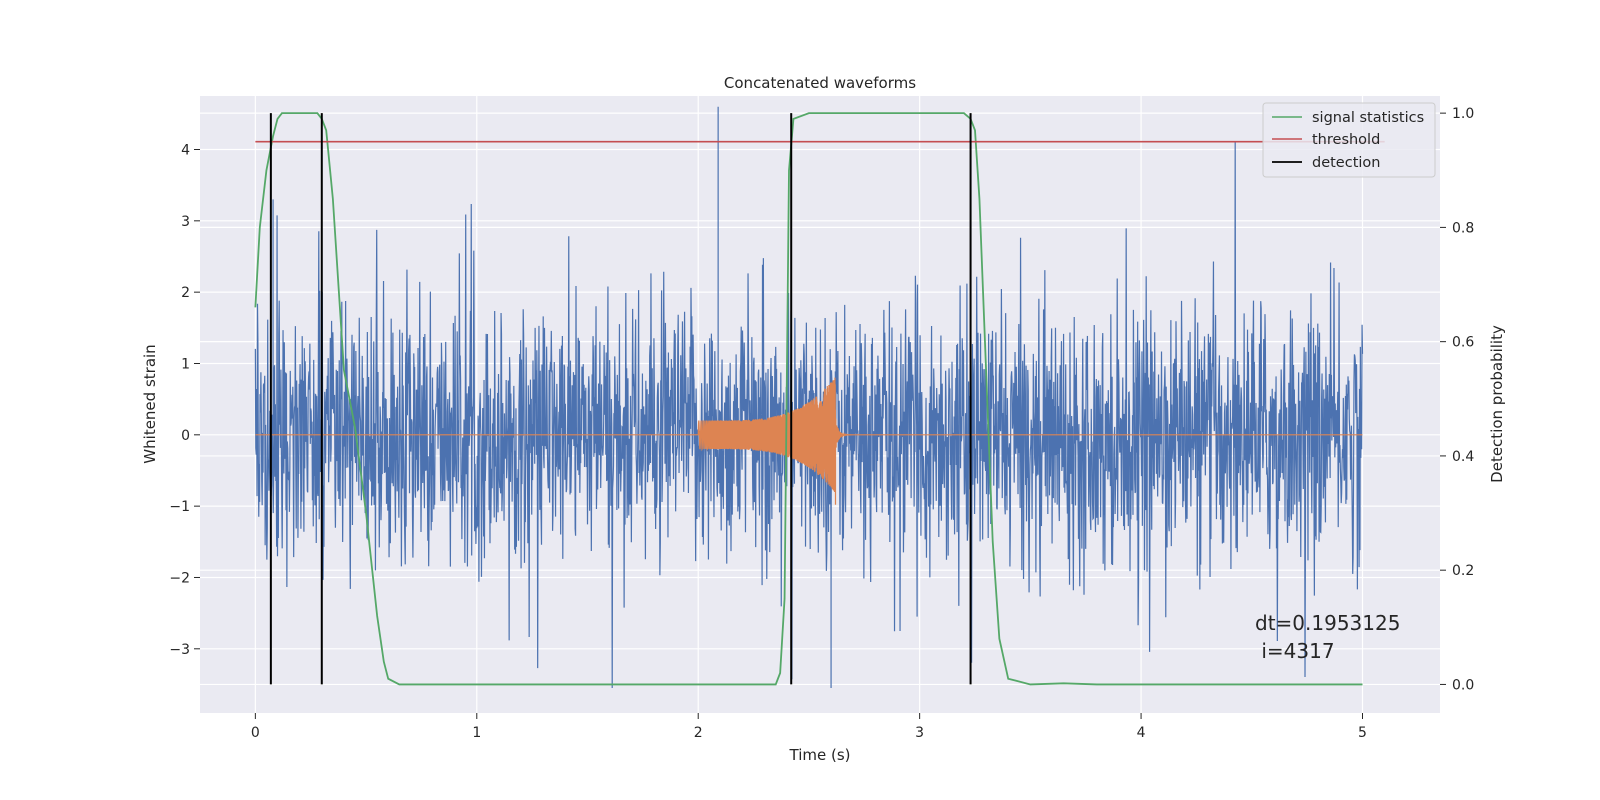 The width and height of the screenshot is (1600, 800). Describe the element at coordinates (809, 441) in the screenshot. I see `injected-waveform` at that location.